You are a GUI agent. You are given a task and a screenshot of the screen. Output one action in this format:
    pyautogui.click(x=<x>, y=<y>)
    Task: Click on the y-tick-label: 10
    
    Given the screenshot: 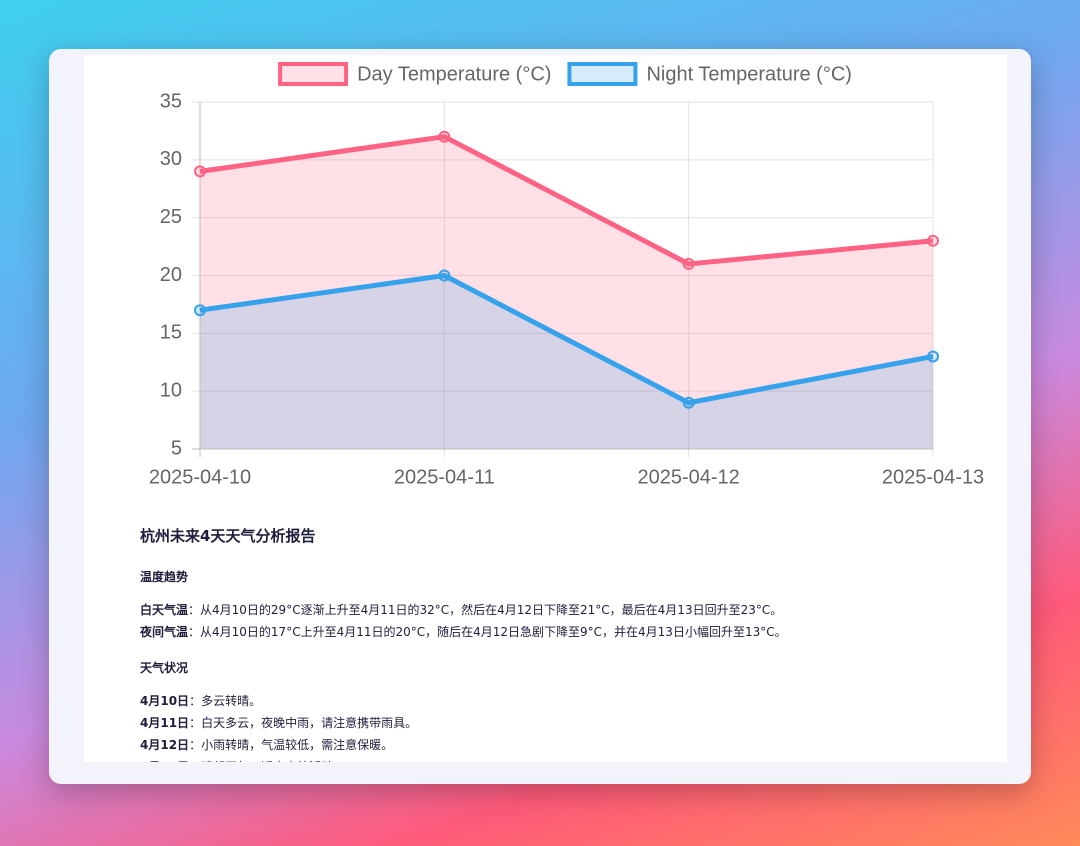 What is the action you would take?
    pyautogui.click(x=171, y=390)
    